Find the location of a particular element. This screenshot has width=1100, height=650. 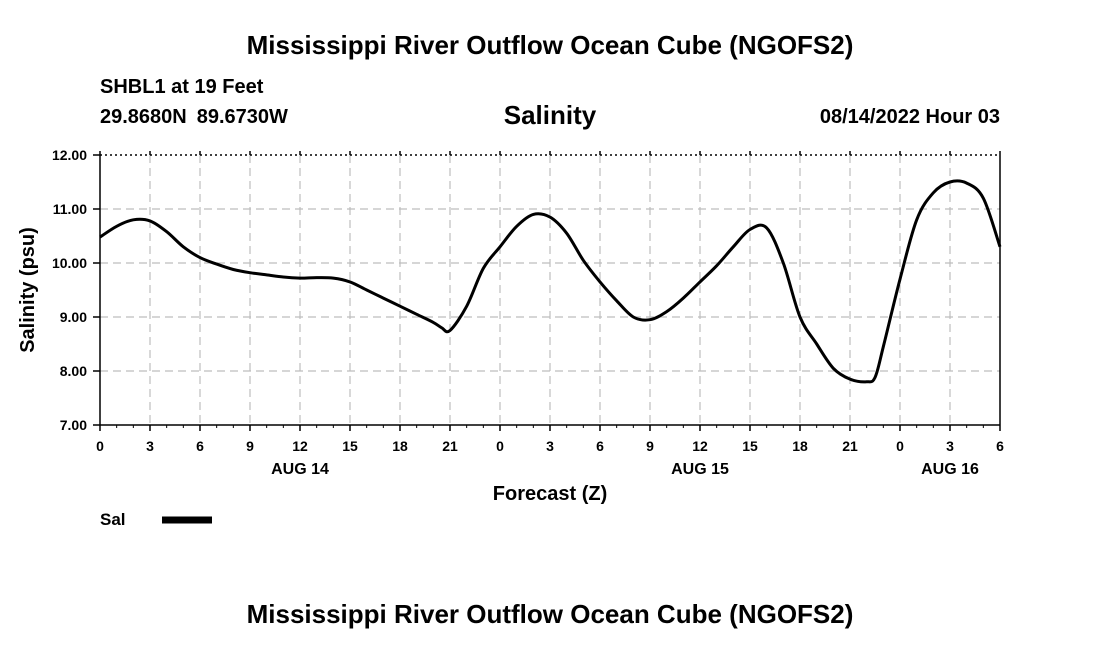

y-tick-label: 11.00 is located at coordinates (70, 209).